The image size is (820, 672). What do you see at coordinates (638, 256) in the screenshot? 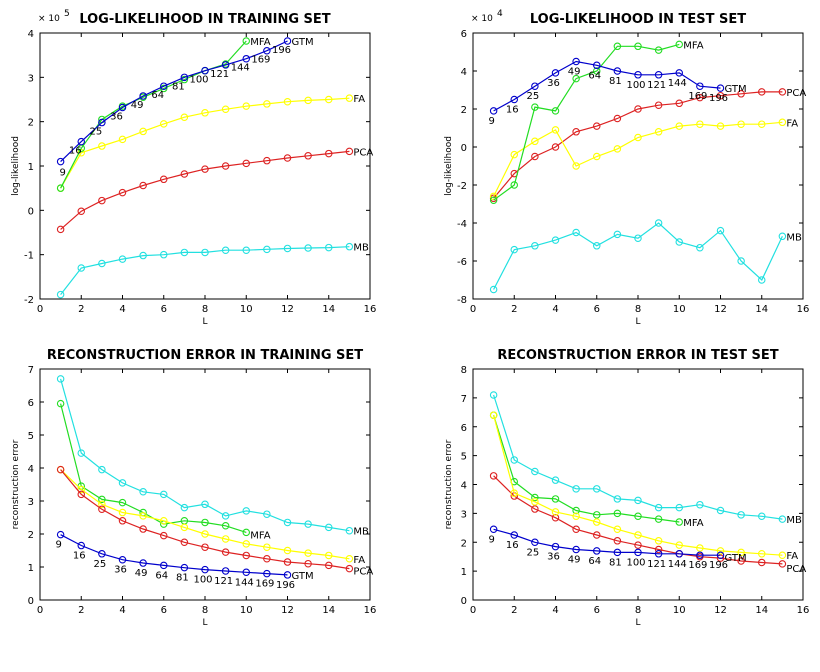
I see `series-line-mb` at bounding box center [638, 256].